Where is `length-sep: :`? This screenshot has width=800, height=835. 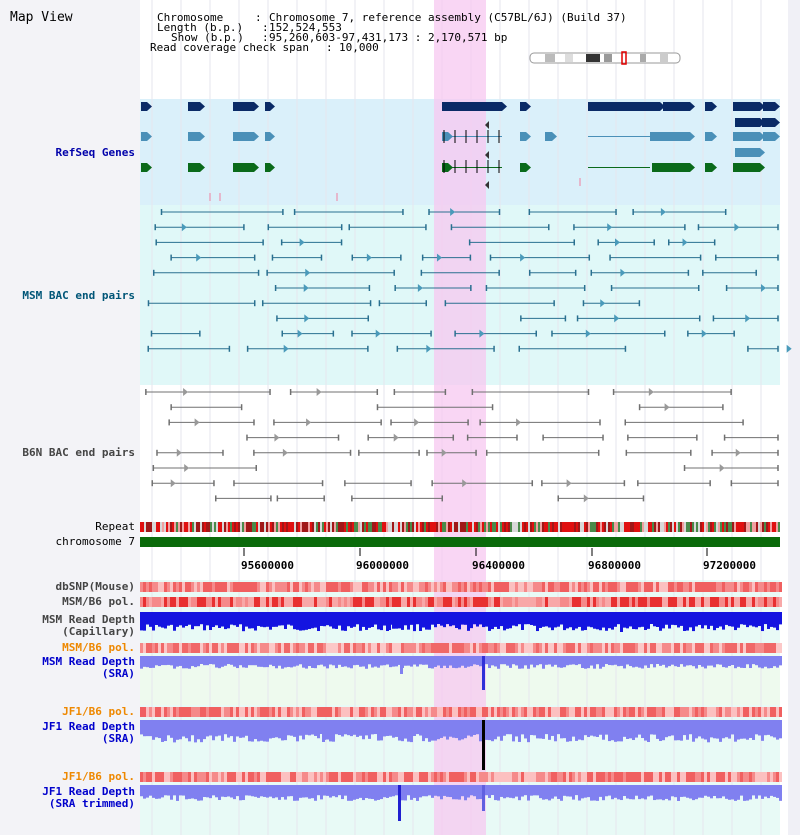 length-sep: : is located at coordinates (265, 27).